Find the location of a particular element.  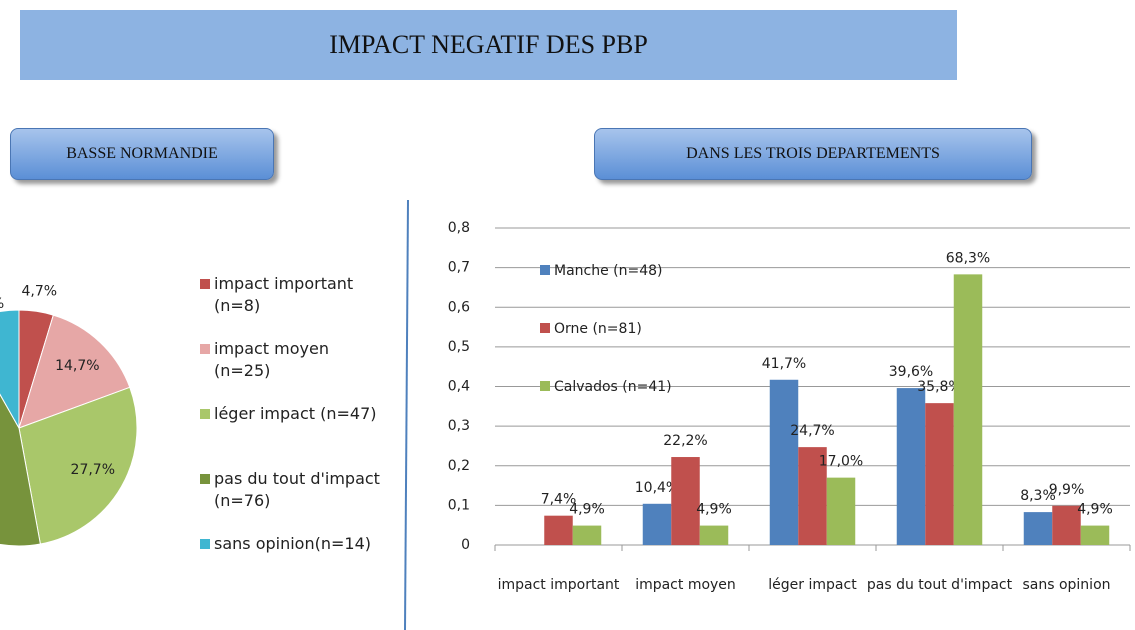

title-banner: IMPACT NEGATIF DES PBP is located at coordinates (488, 45).